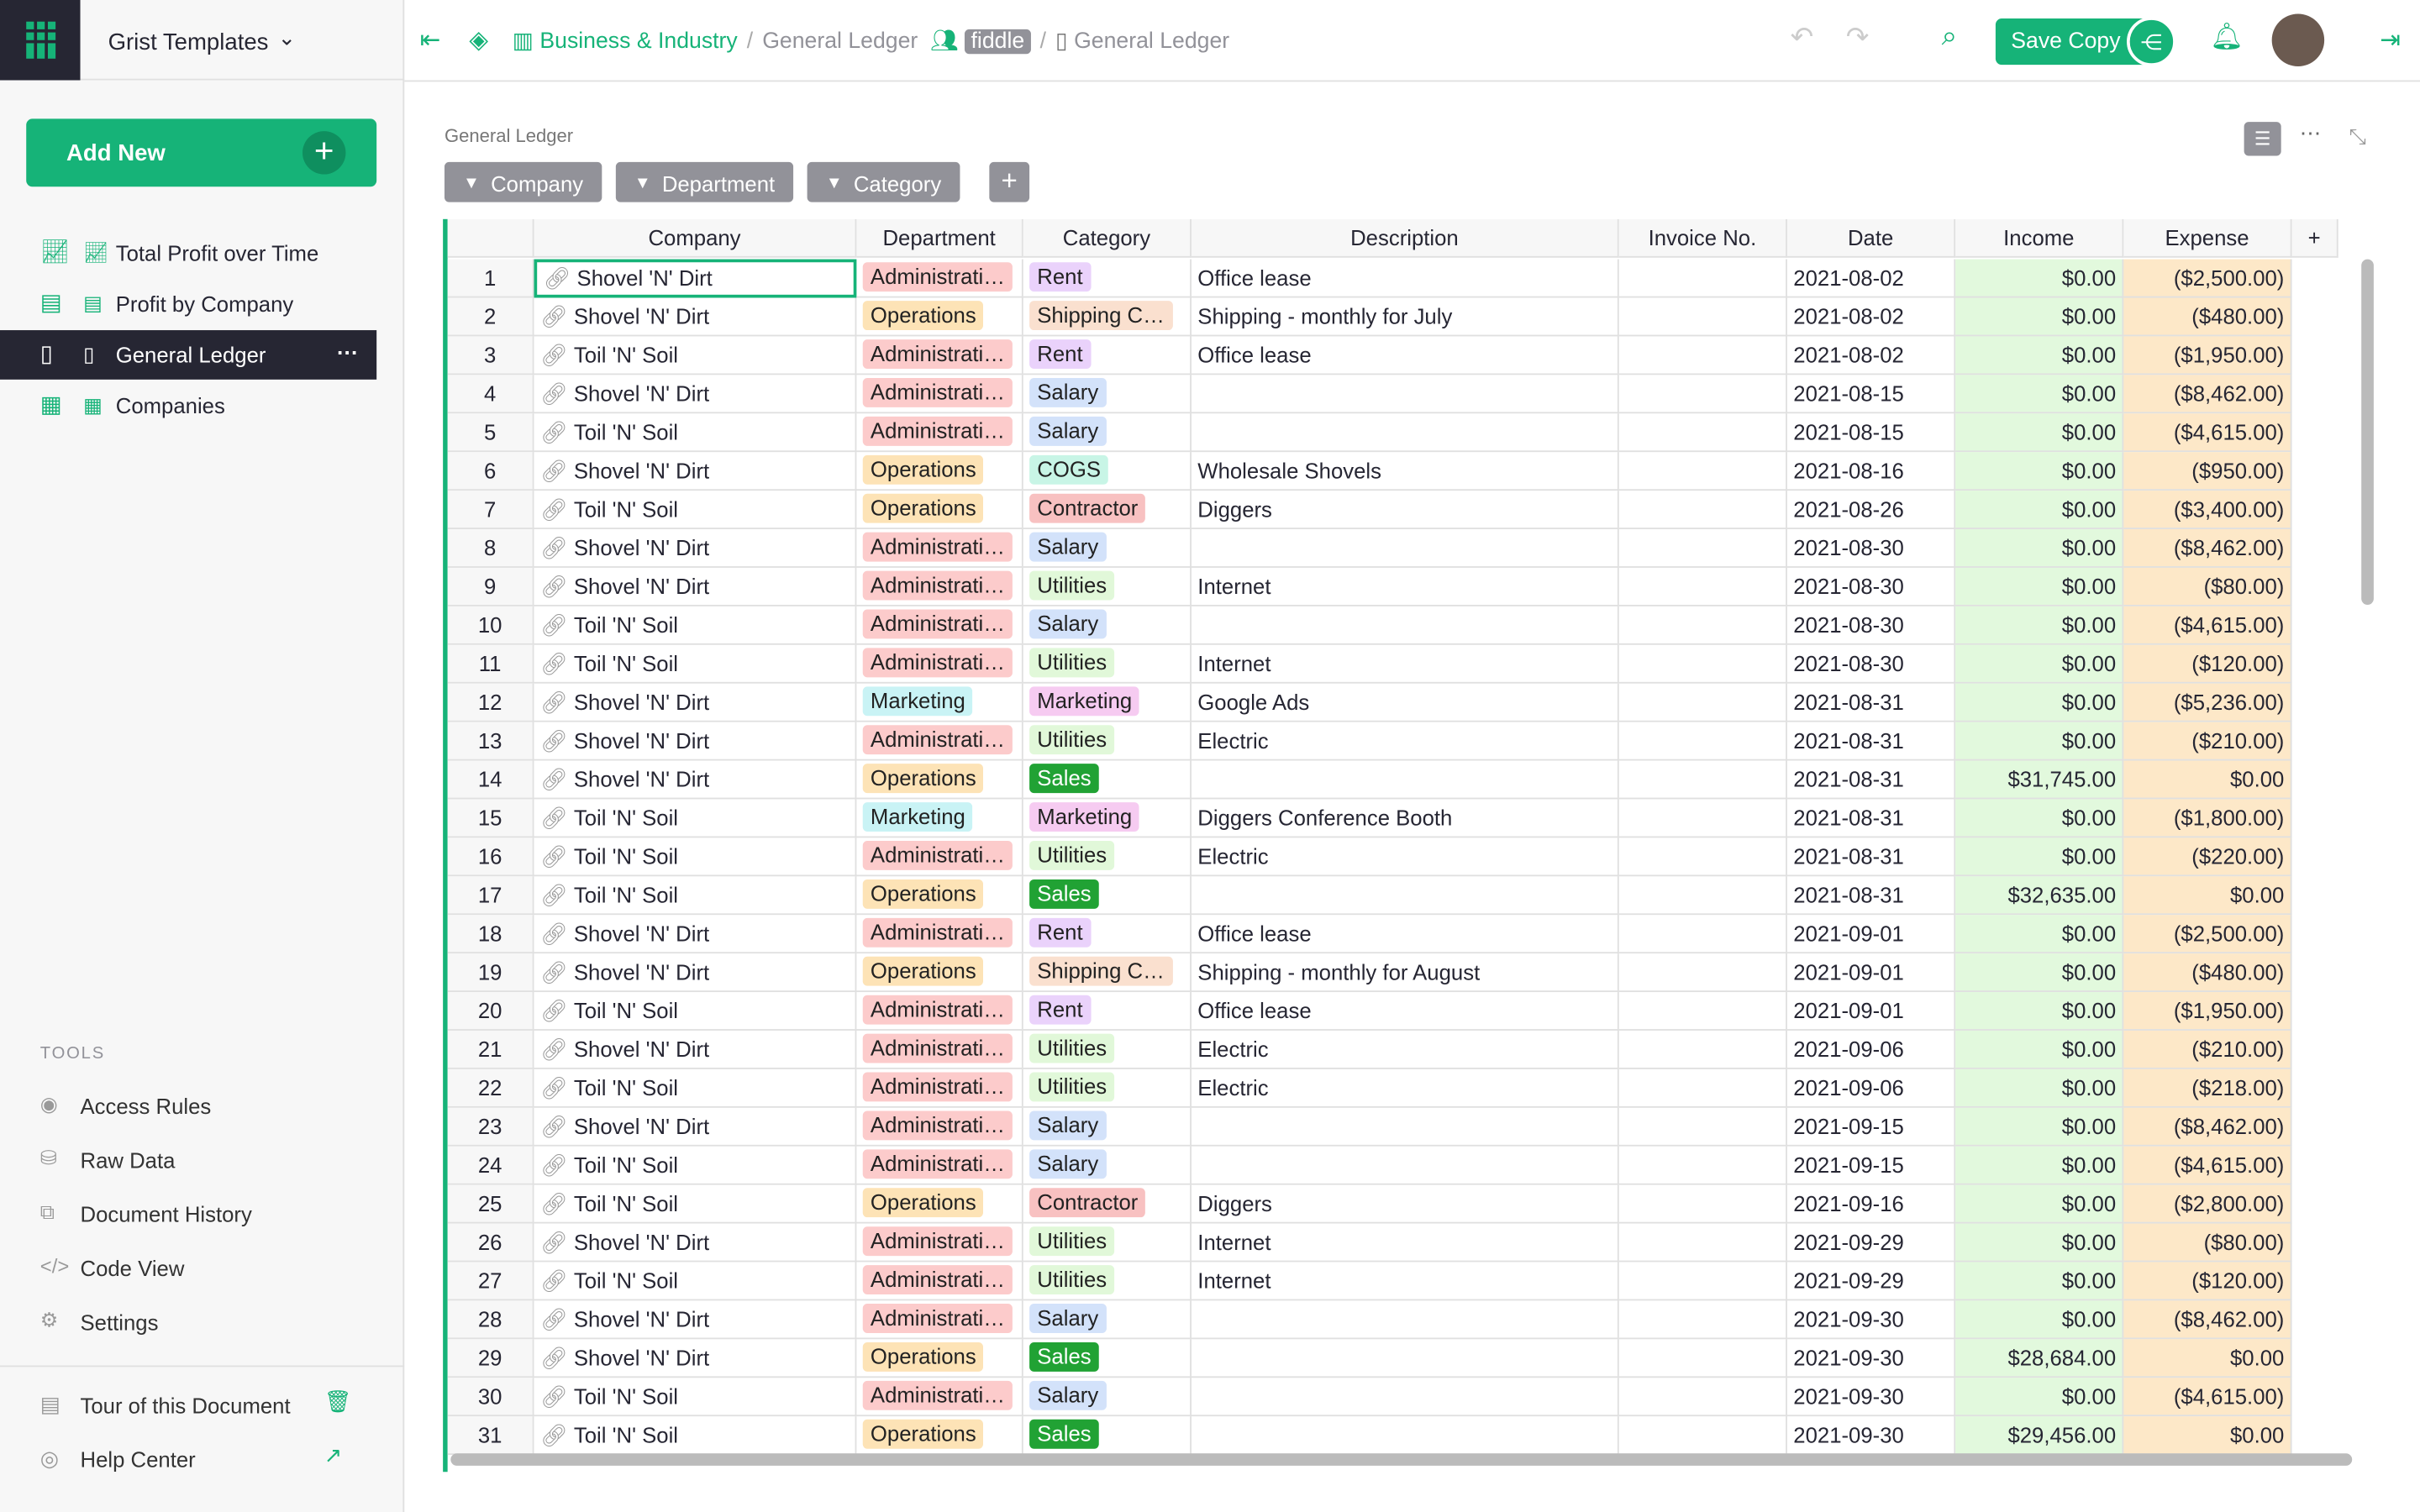 Image resolution: width=2420 pixels, height=1512 pixels. What do you see at coordinates (1871, 433) in the screenshot?
I see `cell: 2021-08-15` at bounding box center [1871, 433].